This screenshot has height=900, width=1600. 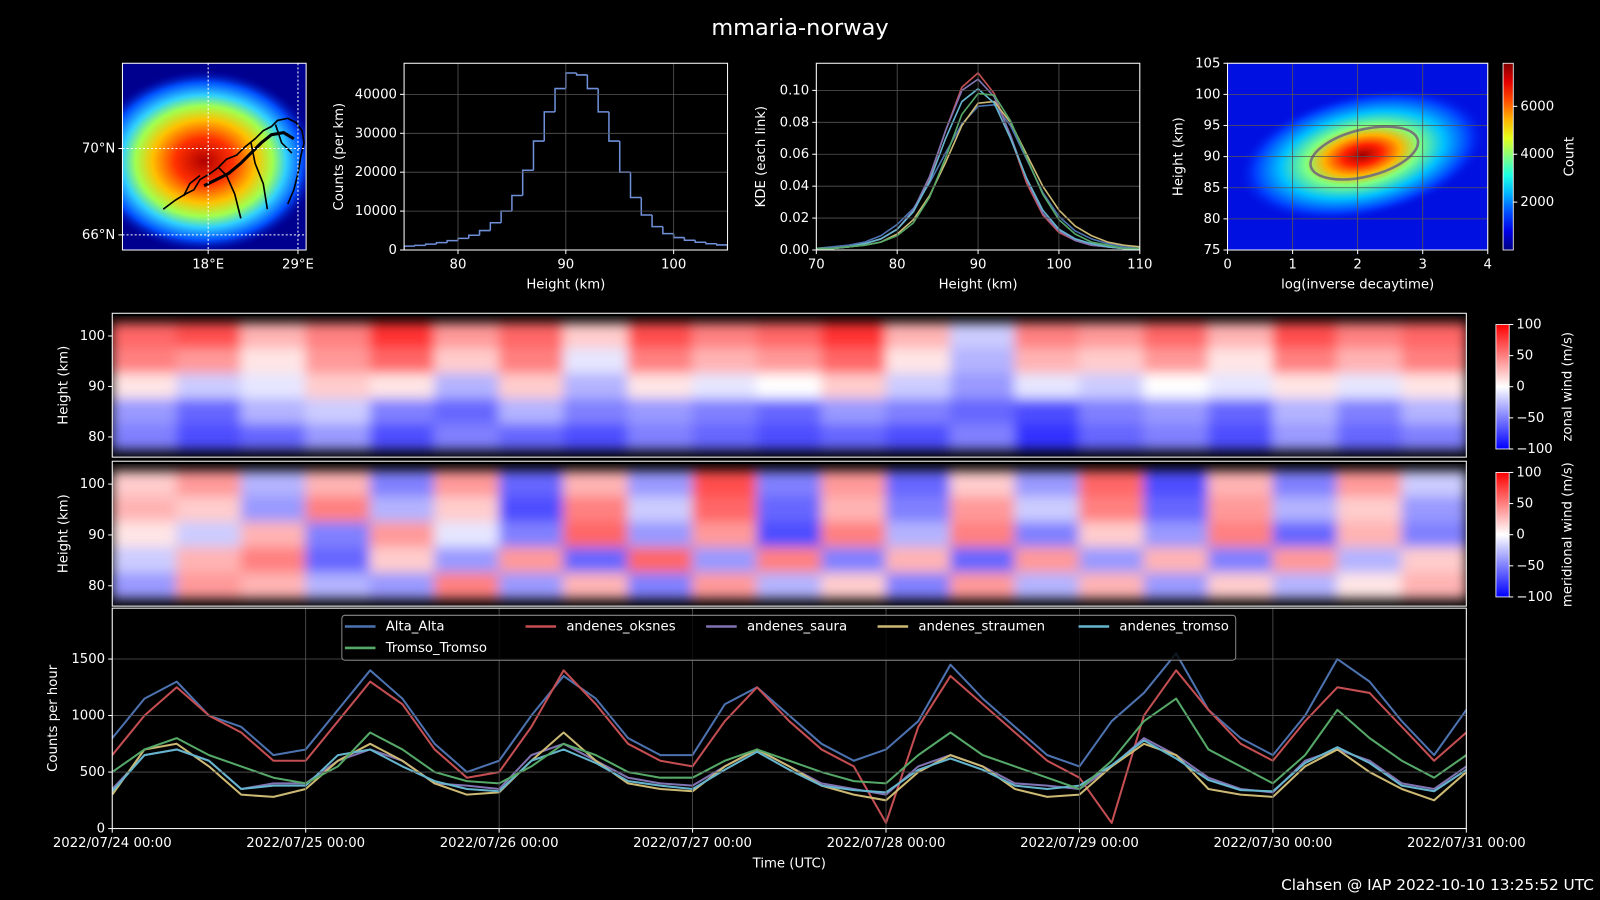 I want to click on colorbar-tick-label: 50, so click(x=1524, y=356).